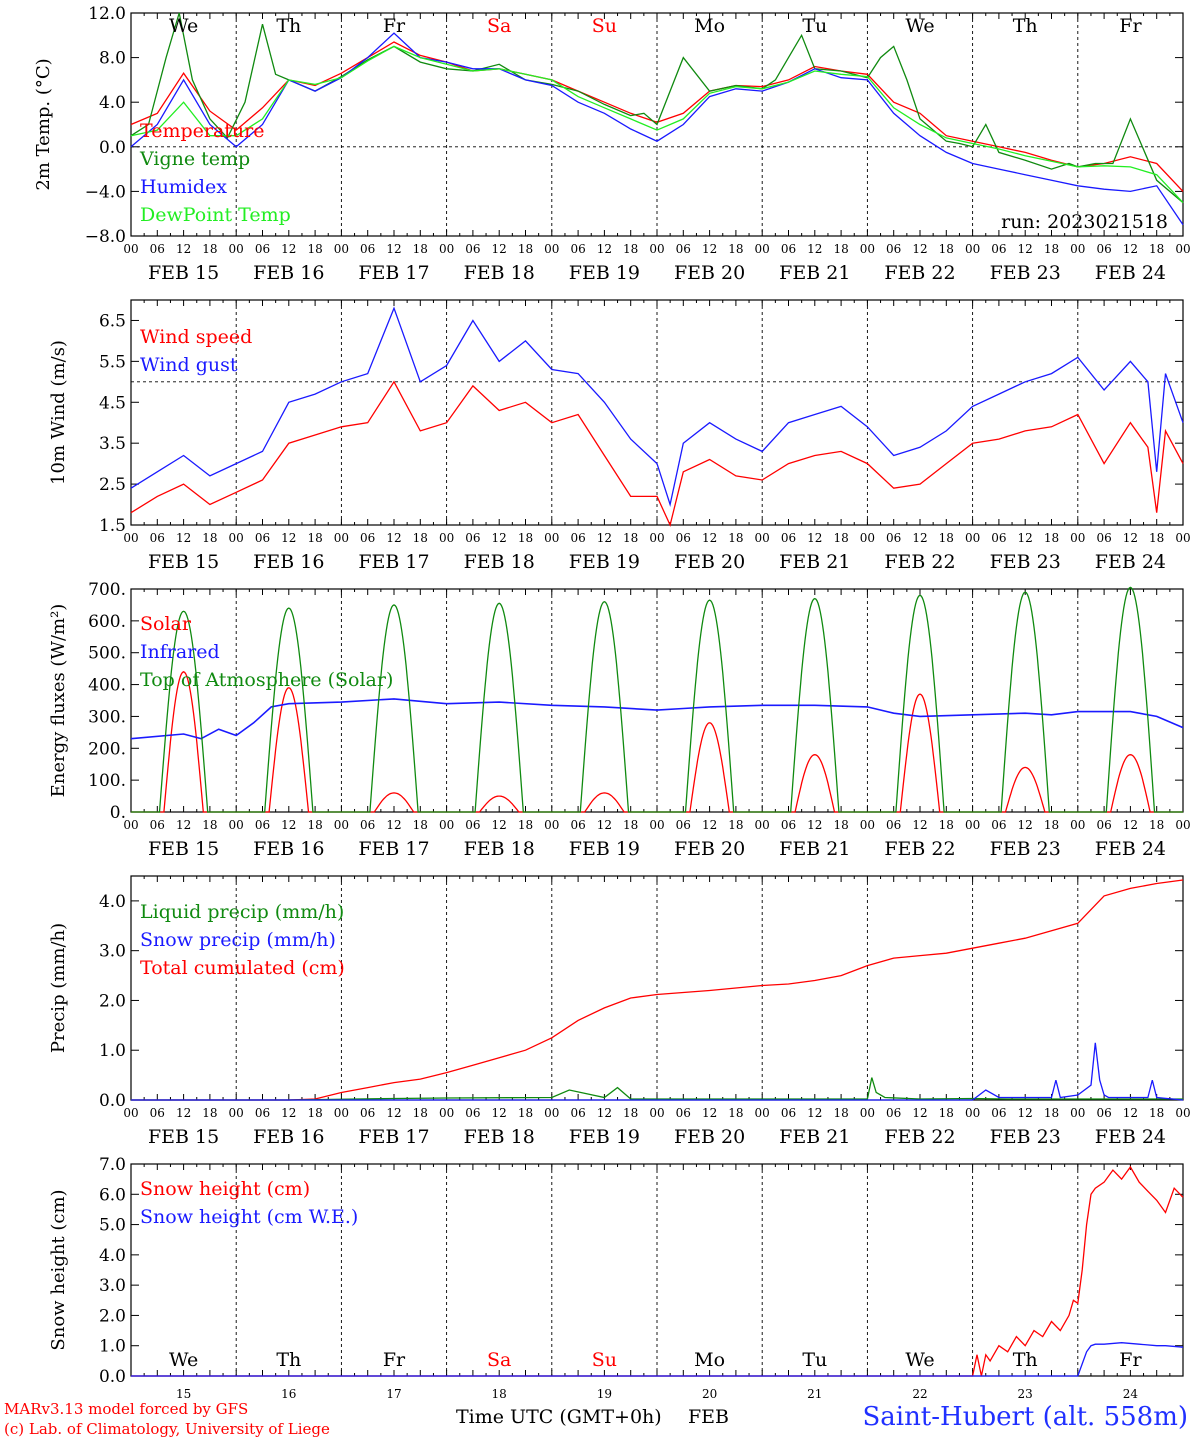 This screenshot has width=1194, height=1440. I want to click on y-tick-label: 0., so click(118, 813).